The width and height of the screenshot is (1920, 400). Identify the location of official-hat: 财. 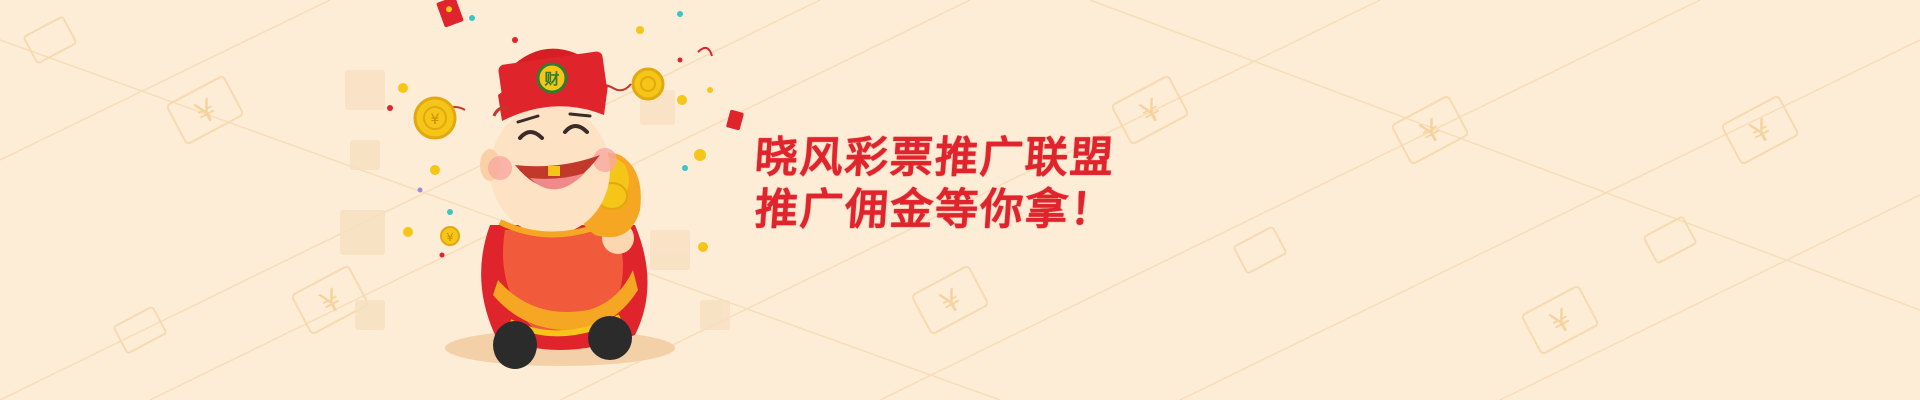
(550, 84).